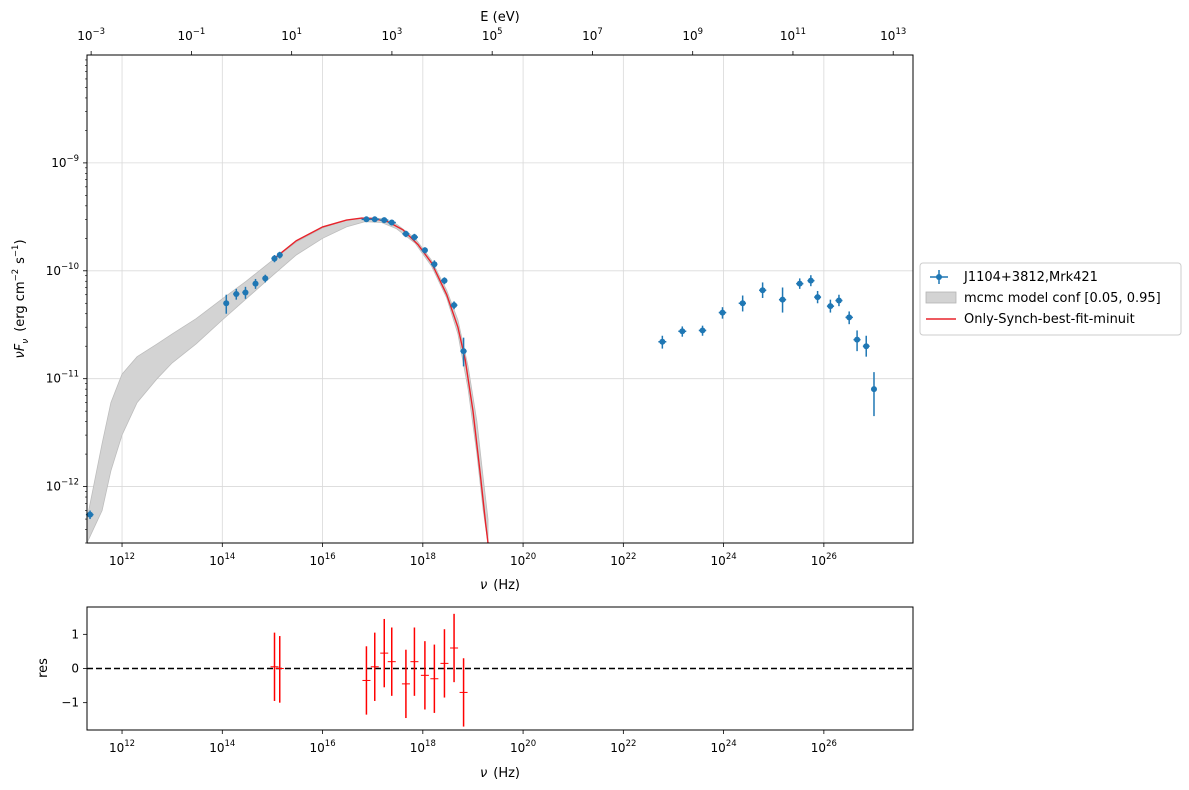 The width and height of the screenshot is (1189, 790). I want to click on y-tick-label: 10−9, so click(65, 162).